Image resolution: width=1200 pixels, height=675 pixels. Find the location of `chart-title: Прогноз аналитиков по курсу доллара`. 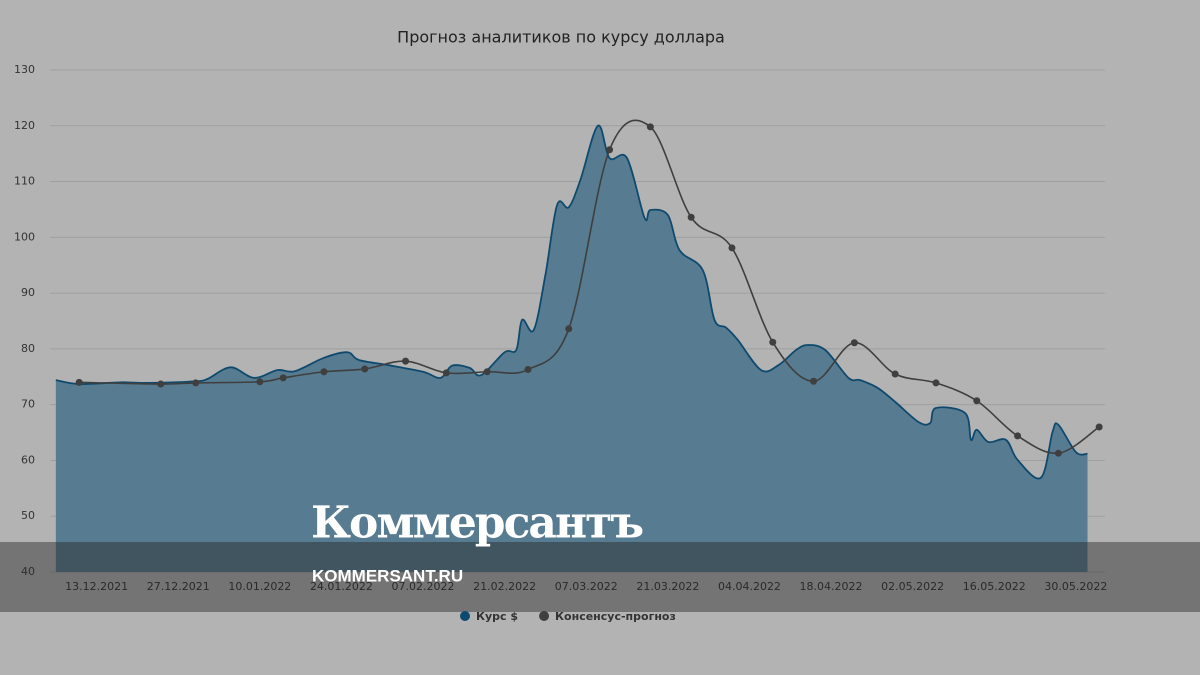

chart-title: Прогноз аналитиков по курсу доллара is located at coordinates (561, 37).